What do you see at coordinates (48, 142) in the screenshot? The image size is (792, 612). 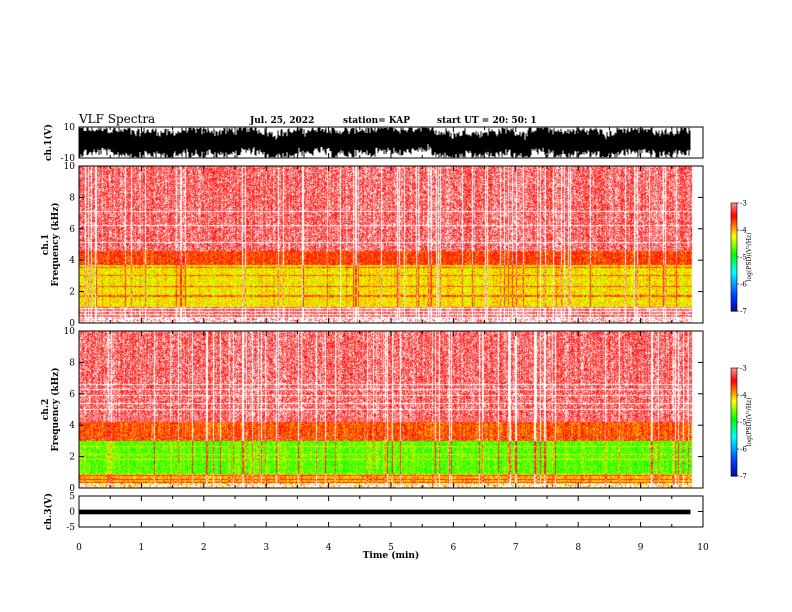 I see `ch1-axis-label: ch.1(V)` at bounding box center [48, 142].